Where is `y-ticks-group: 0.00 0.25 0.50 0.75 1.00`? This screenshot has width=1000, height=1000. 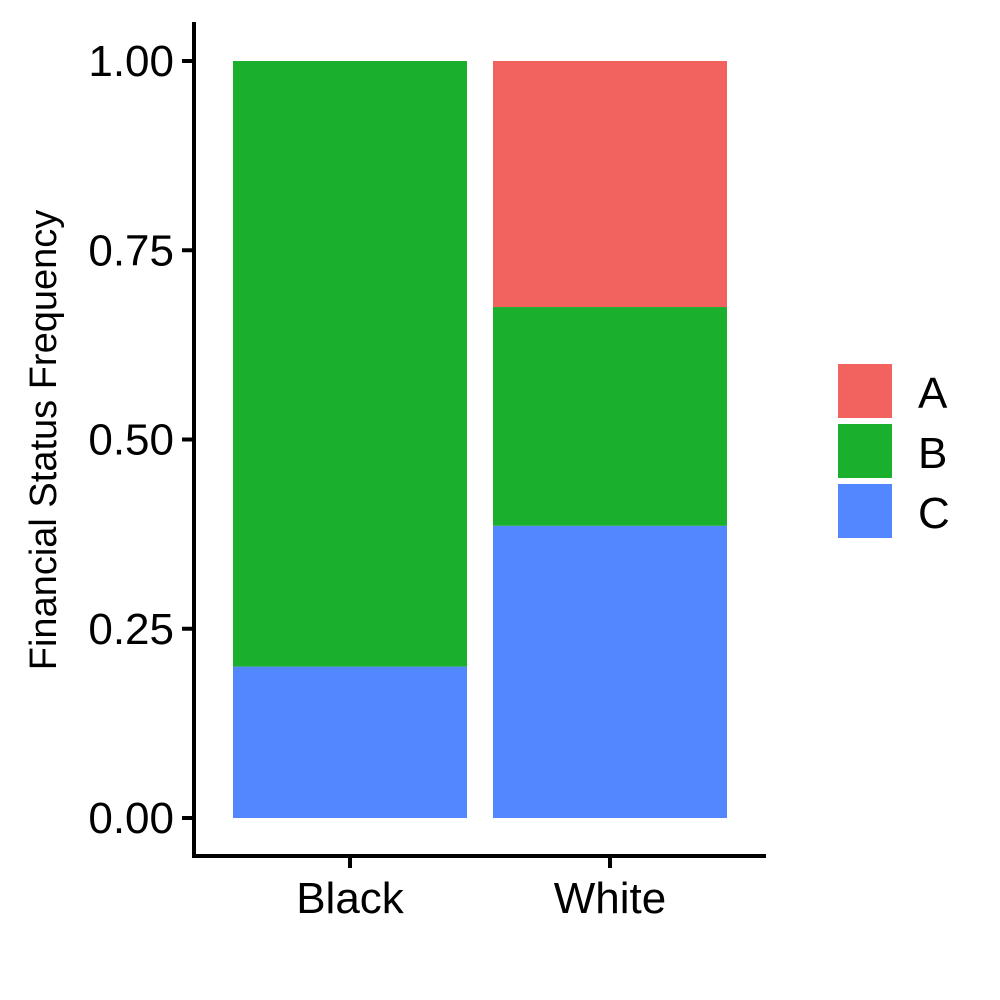 y-ticks-group: 0.00 0.25 0.50 0.75 1.00 is located at coordinates (141, 440).